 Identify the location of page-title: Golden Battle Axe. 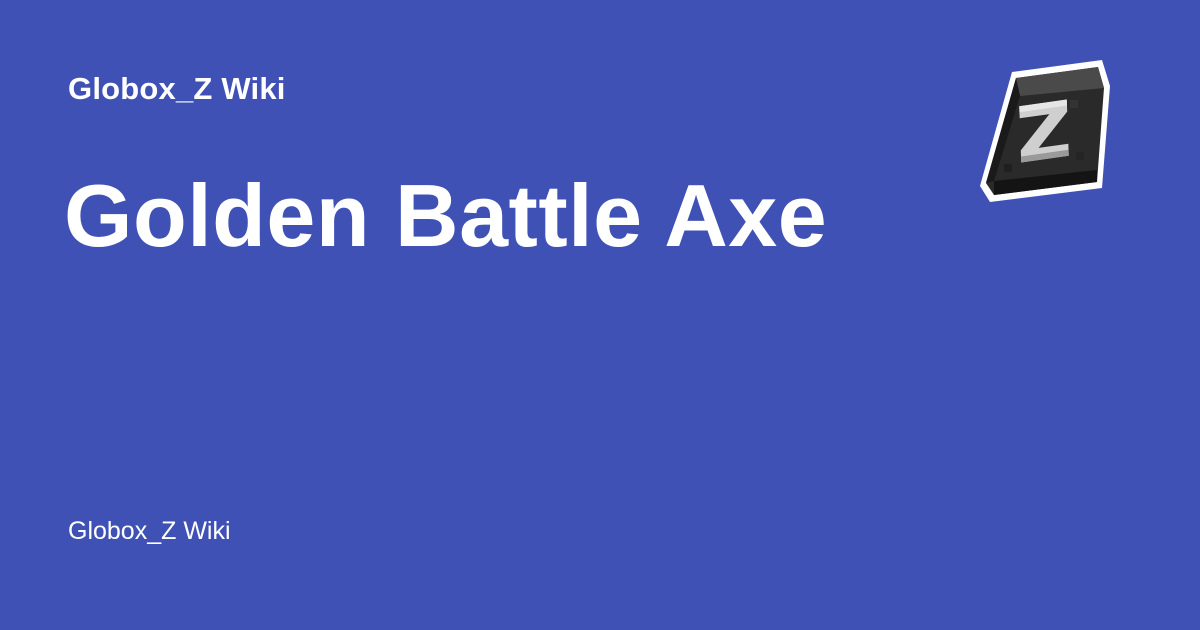
(446, 215).